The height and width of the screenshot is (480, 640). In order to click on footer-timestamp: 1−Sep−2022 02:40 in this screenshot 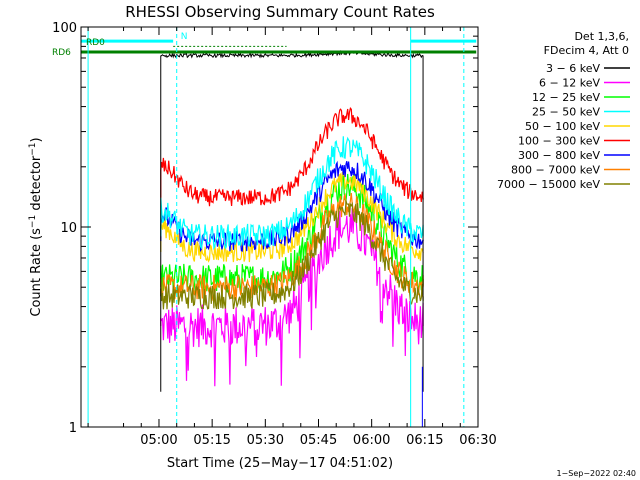, I will do `click(596, 473)`.